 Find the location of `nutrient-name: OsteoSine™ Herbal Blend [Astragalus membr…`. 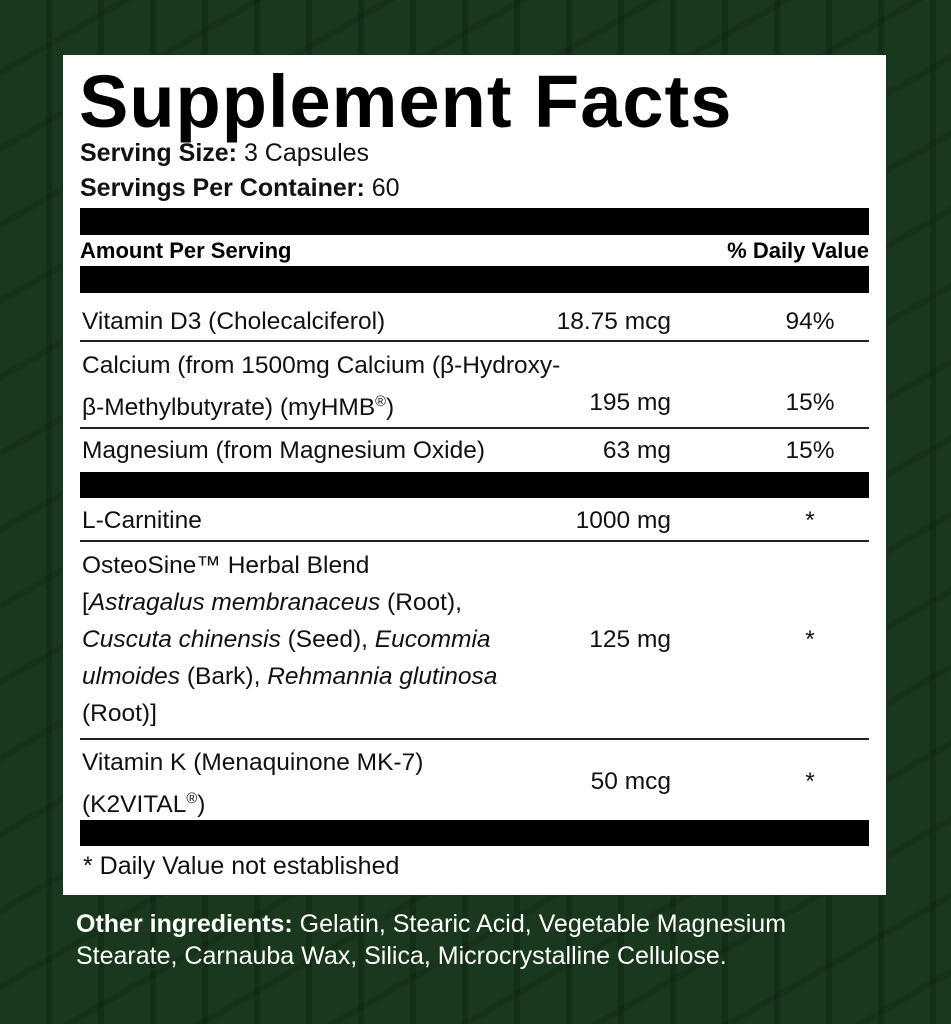

nutrient-name: OsteoSine™ Herbal Blend [Astragalus membr… is located at coordinates (290, 639).